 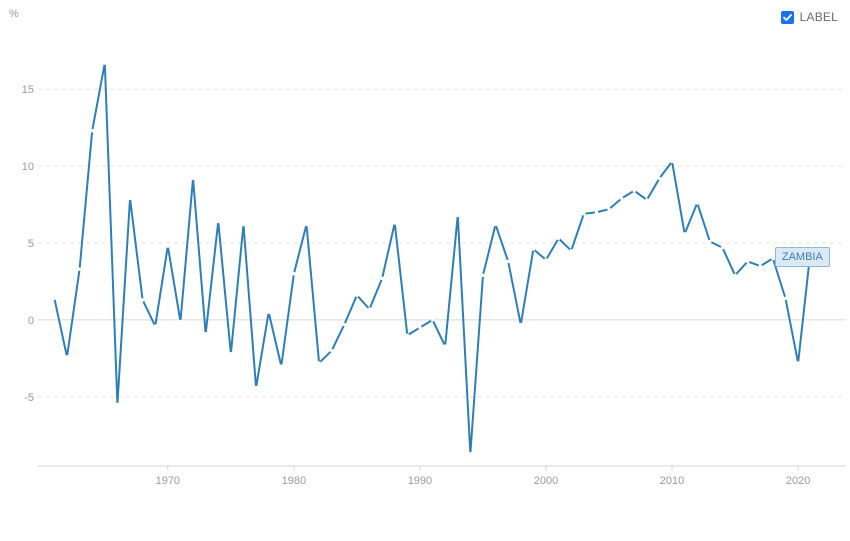 I want to click on checkbox-checked-icon, so click(x=787, y=17).